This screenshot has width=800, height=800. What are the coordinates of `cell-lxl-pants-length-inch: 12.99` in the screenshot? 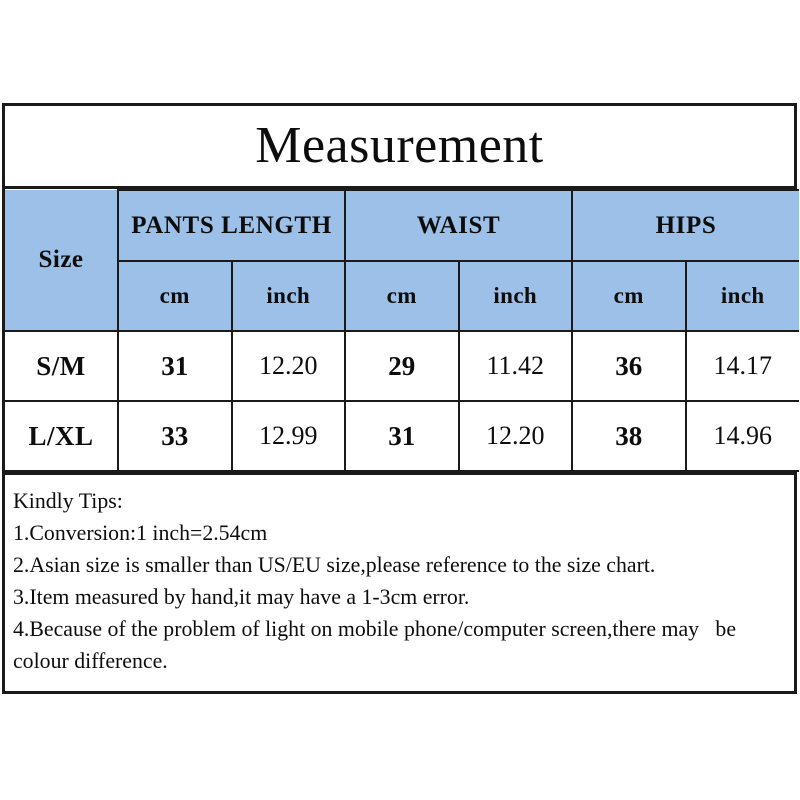 It's located at (288, 436).